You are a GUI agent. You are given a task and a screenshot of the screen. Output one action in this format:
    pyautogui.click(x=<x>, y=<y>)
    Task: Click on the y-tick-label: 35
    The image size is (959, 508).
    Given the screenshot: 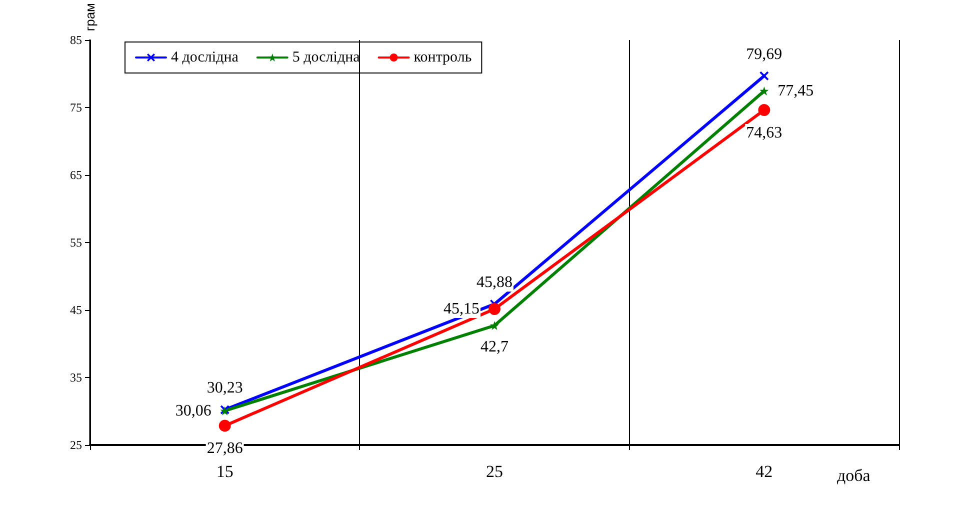 What is the action you would take?
    pyautogui.click(x=76, y=377)
    